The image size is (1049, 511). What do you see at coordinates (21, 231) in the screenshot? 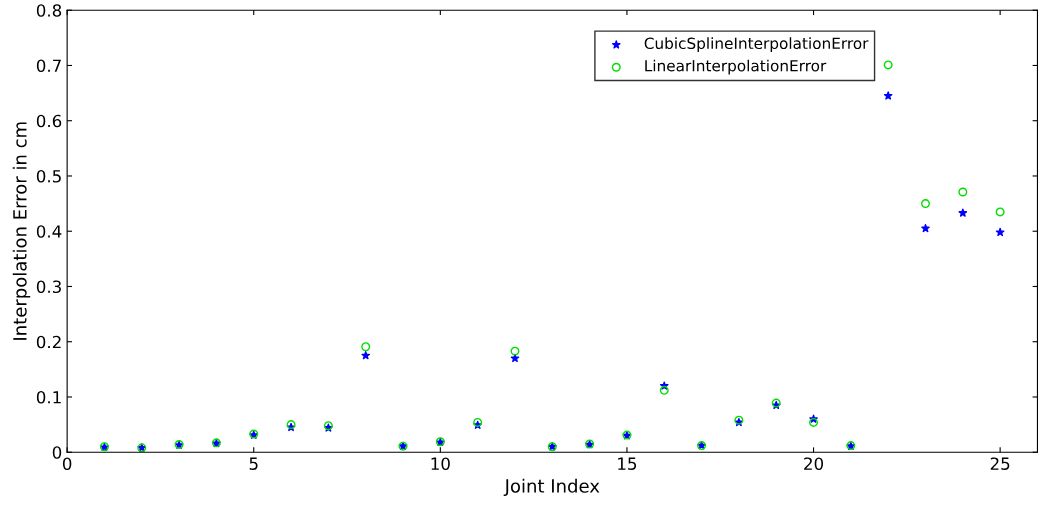
I see `y-axis-title: Interpolation Error in cm` at bounding box center [21, 231].